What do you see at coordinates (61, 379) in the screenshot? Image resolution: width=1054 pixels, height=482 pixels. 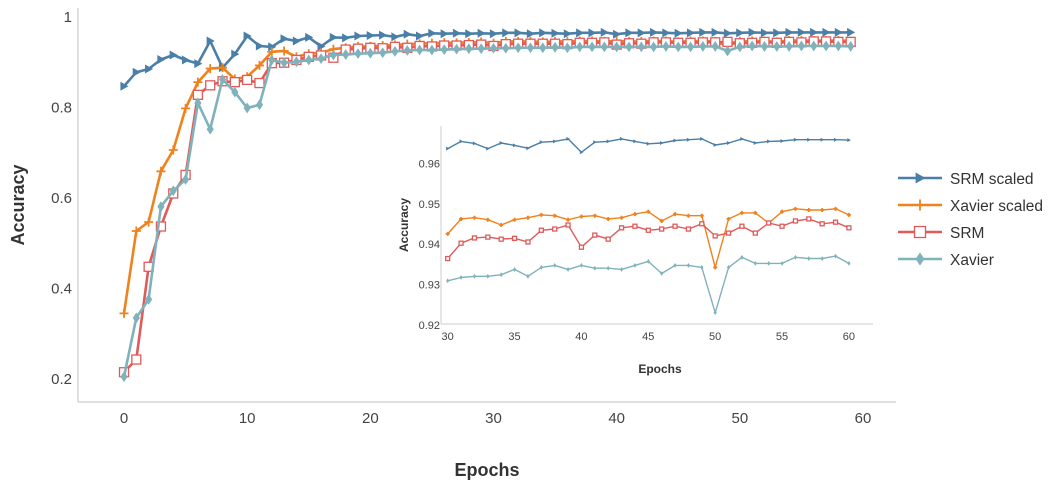 I see `main-y-tick-0-2: 0.2` at bounding box center [61, 379].